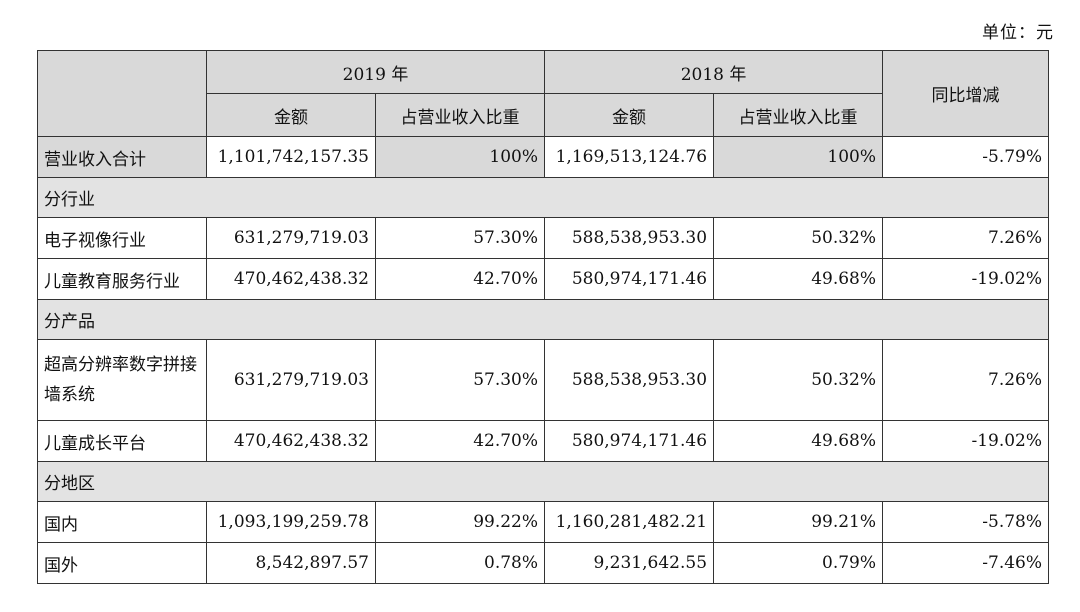 The width and height of the screenshot is (1080, 612). Describe the element at coordinates (375, 72) in the screenshot. I see `header-year-2019: 2019 年` at that location.